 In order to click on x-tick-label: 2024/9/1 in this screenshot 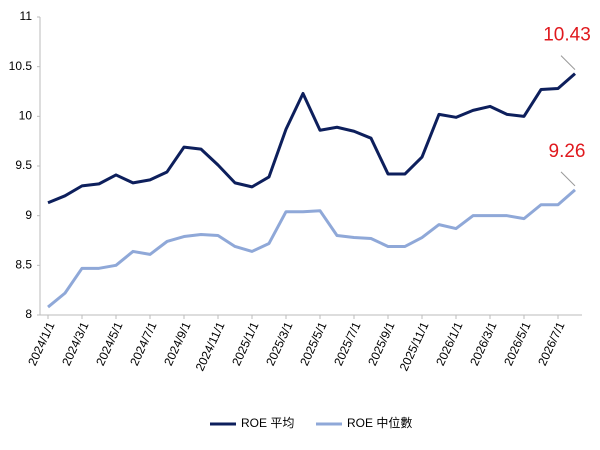, I will do `click(177, 343)`.